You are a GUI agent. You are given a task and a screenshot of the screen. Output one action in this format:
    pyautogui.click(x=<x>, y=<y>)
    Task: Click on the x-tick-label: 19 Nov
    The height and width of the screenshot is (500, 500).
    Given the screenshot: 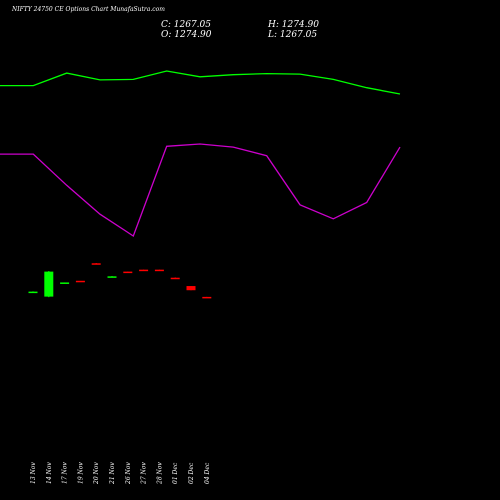 What is the action you would take?
    pyautogui.click(x=80, y=473)
    